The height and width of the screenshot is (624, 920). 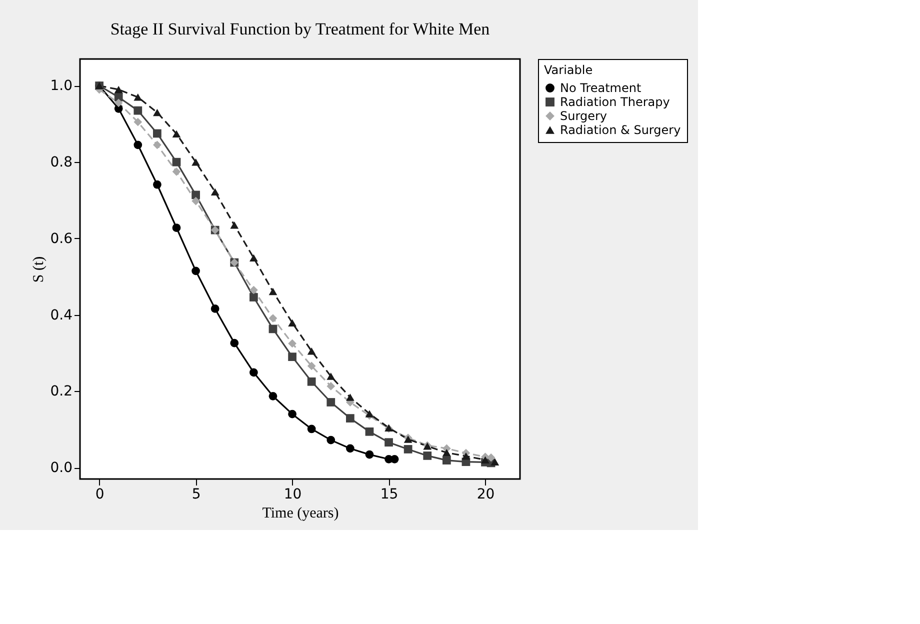 What do you see at coordinates (583, 116) in the screenshot?
I see `legend-label: Surgery` at bounding box center [583, 116].